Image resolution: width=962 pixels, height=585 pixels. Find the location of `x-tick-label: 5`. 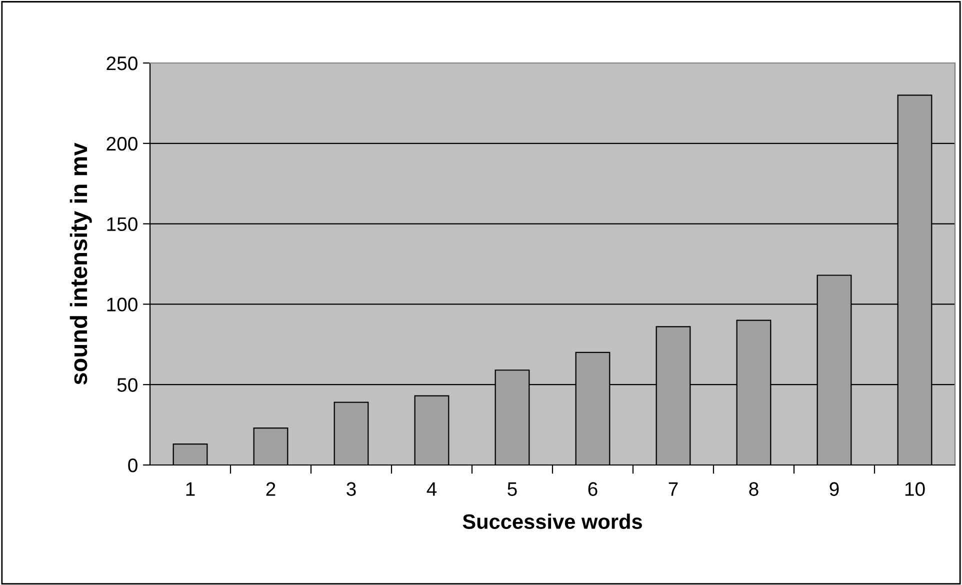

x-tick-label: 5 is located at coordinates (512, 489).